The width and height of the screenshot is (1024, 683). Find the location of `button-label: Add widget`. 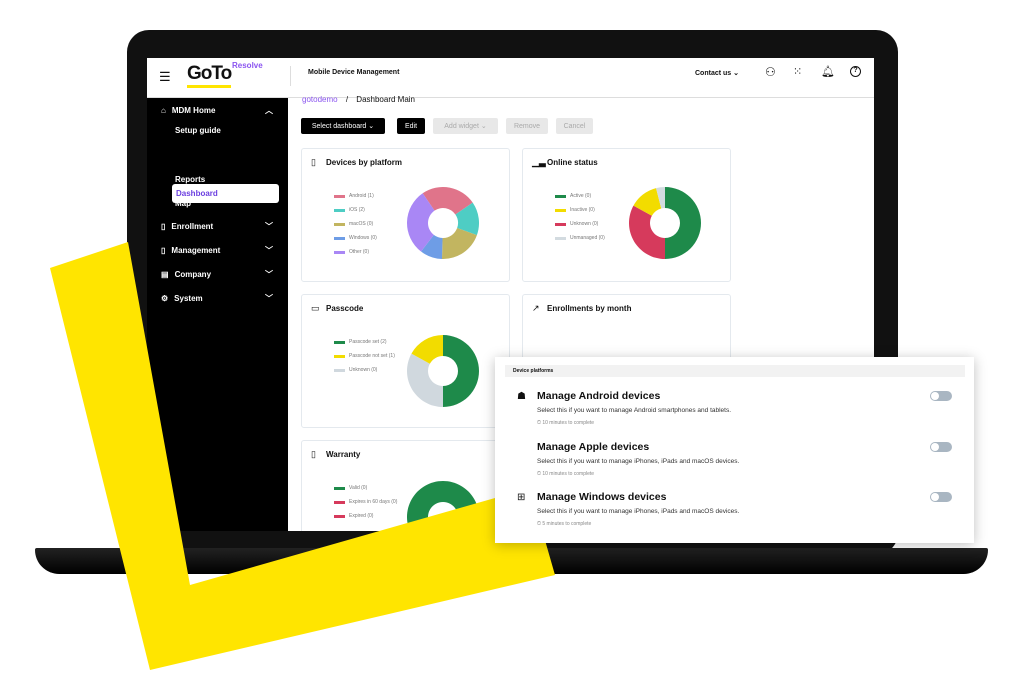

button-label: Add widget is located at coordinates (461, 126).